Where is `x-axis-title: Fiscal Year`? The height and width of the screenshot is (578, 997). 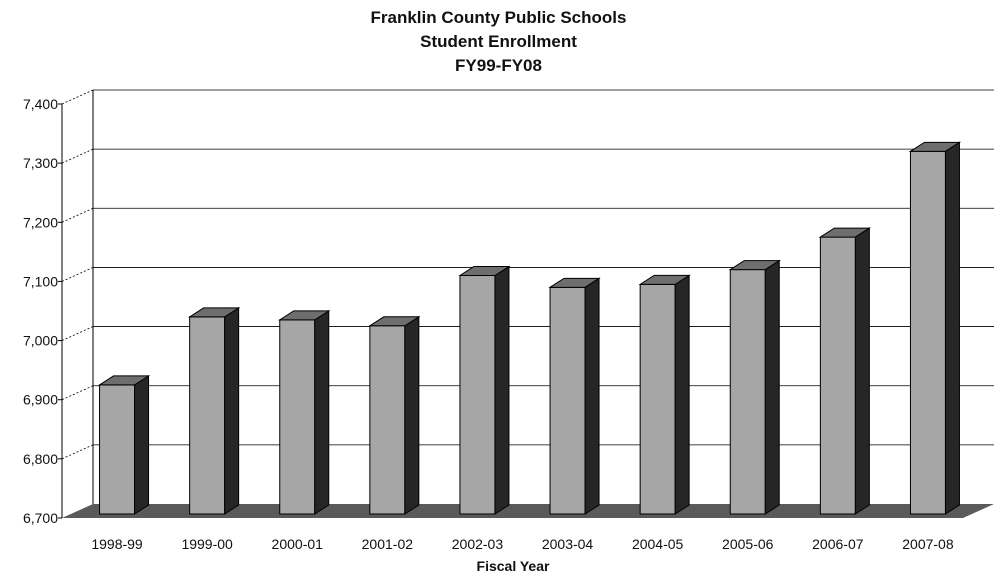 x-axis-title: Fiscal Year is located at coordinates (513, 566).